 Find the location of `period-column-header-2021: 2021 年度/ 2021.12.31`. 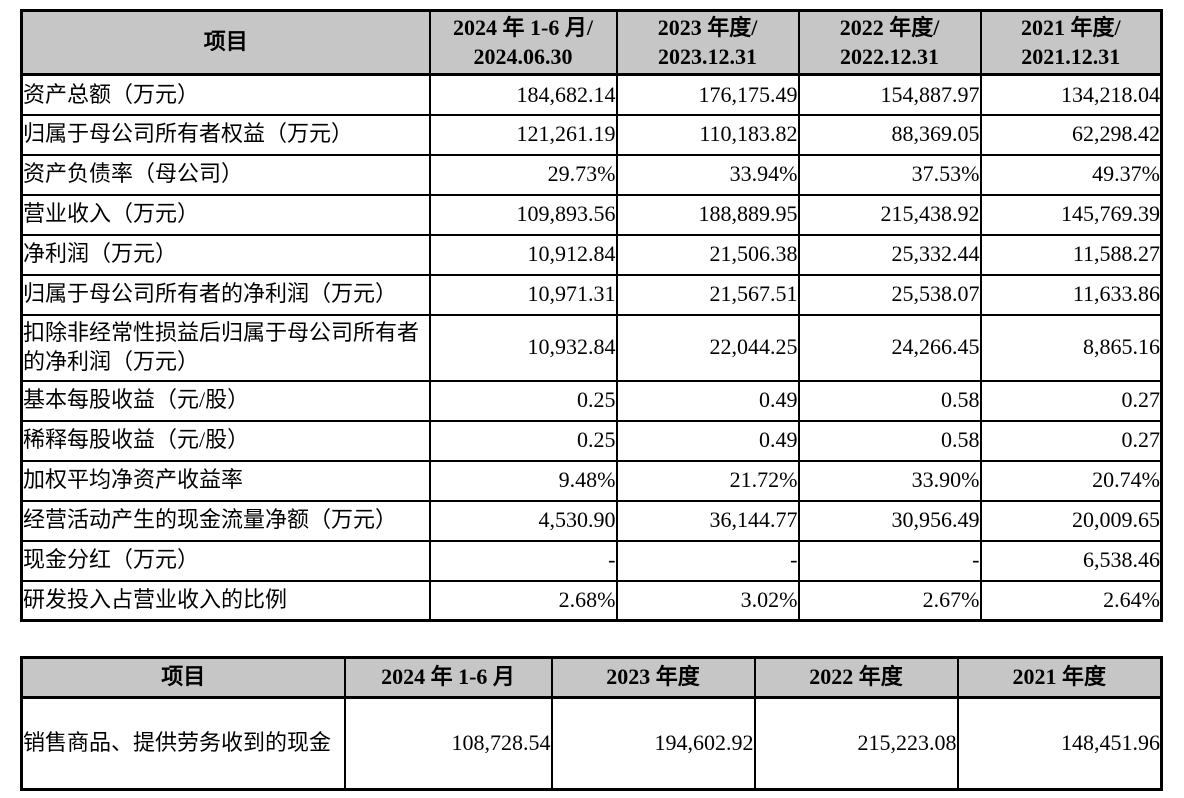

period-column-header-2021: 2021 年度/ 2021.12.31 is located at coordinates (1071, 42).